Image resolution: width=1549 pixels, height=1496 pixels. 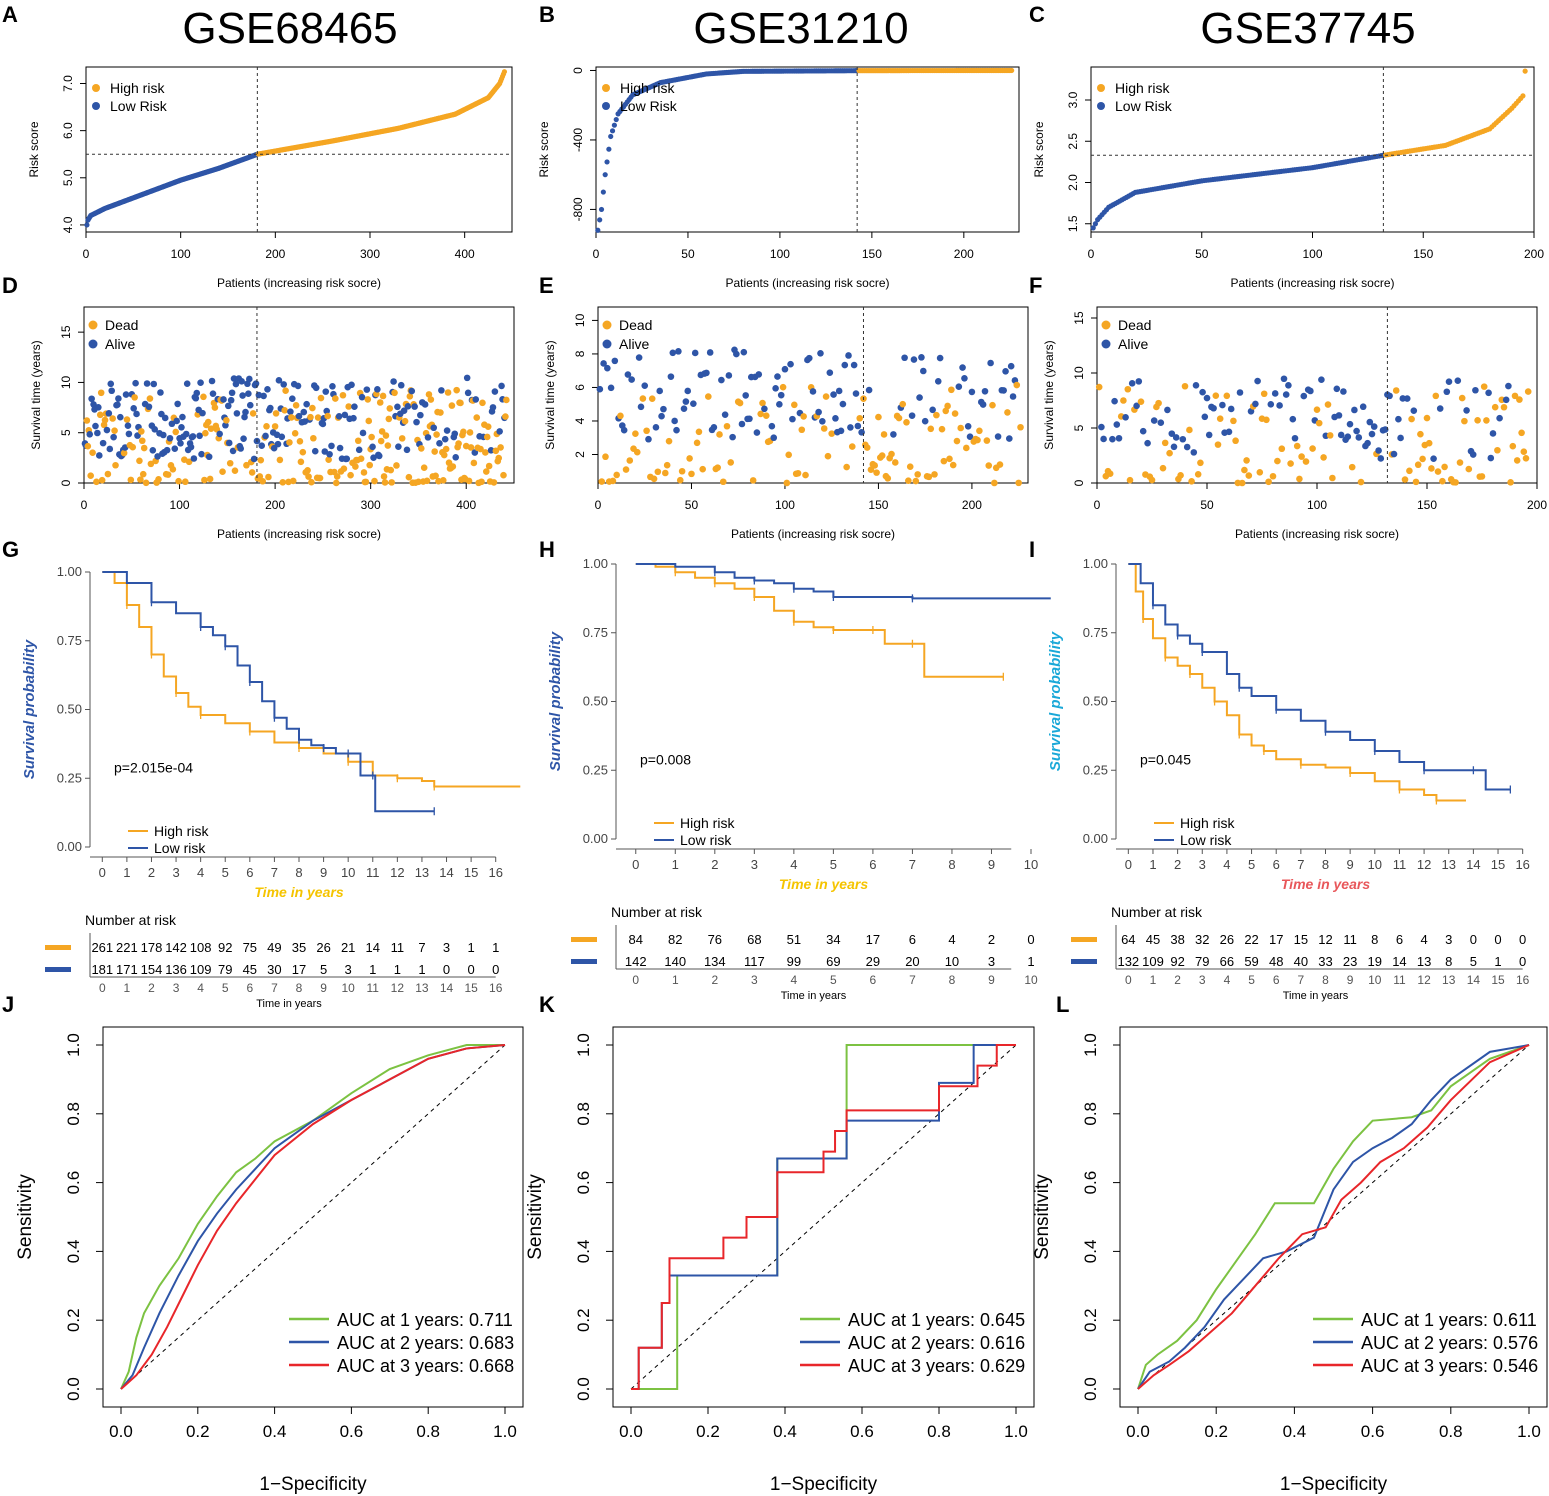 I want to click on legend-label: AUC at 2 years: 0.616, so click(x=936, y=1343).